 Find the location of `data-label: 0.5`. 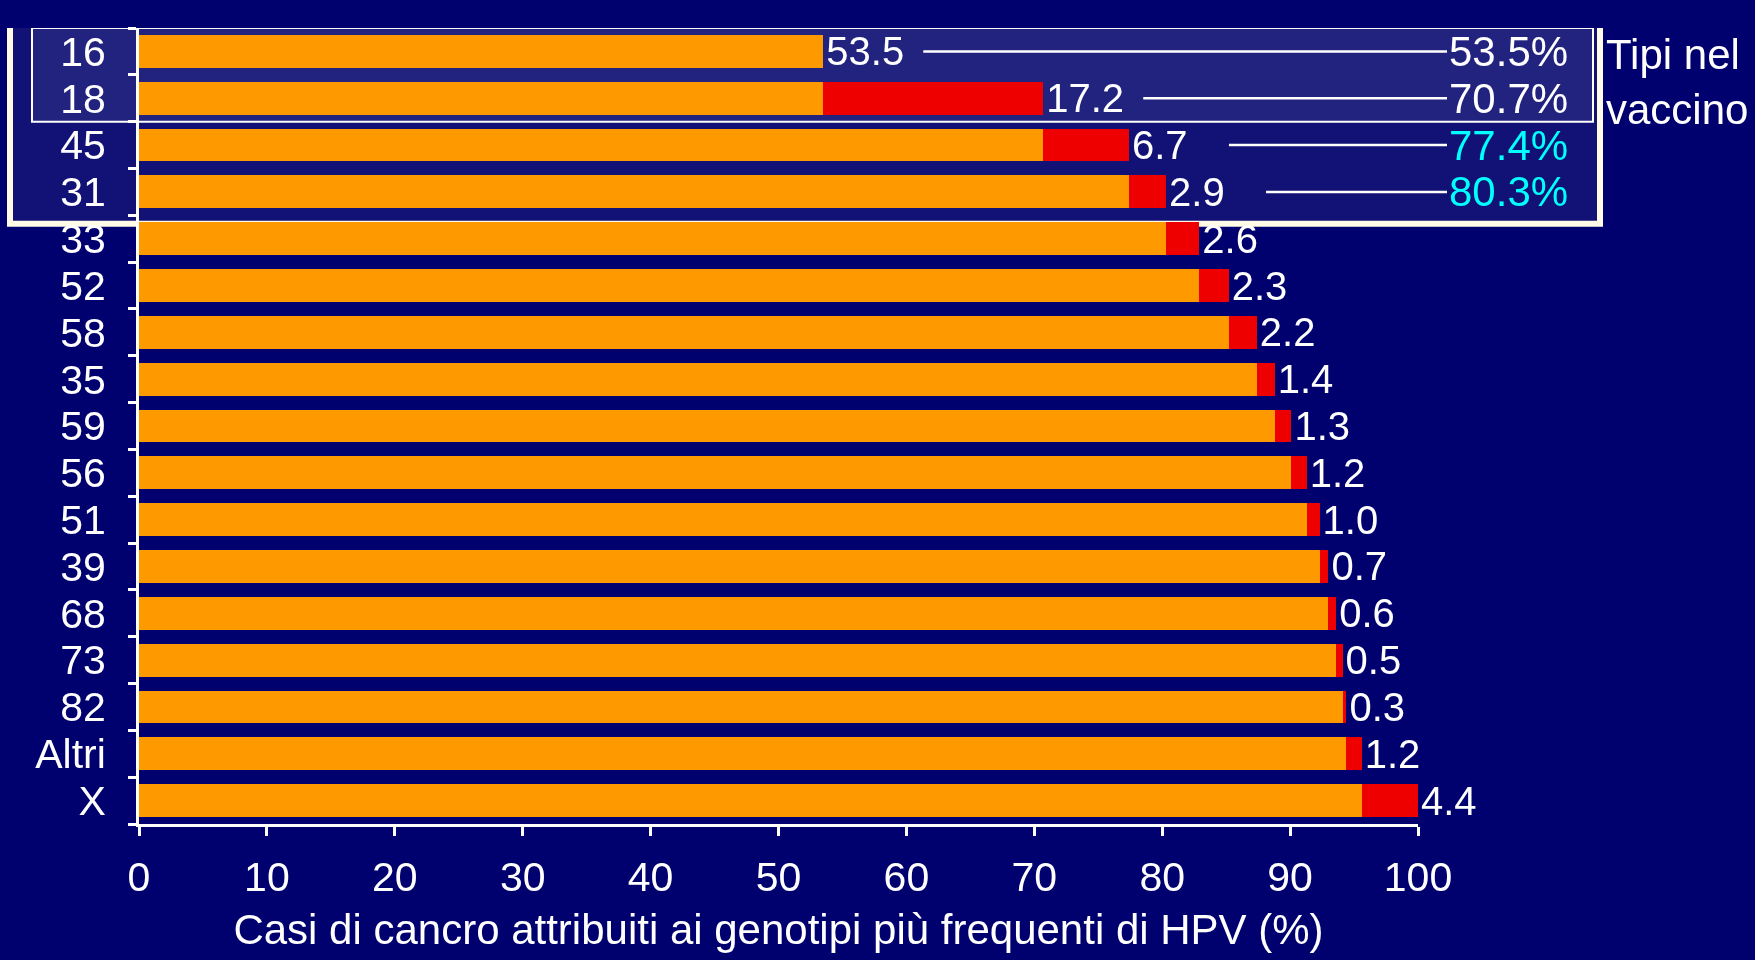

data-label: 0.5 is located at coordinates (1373, 660).